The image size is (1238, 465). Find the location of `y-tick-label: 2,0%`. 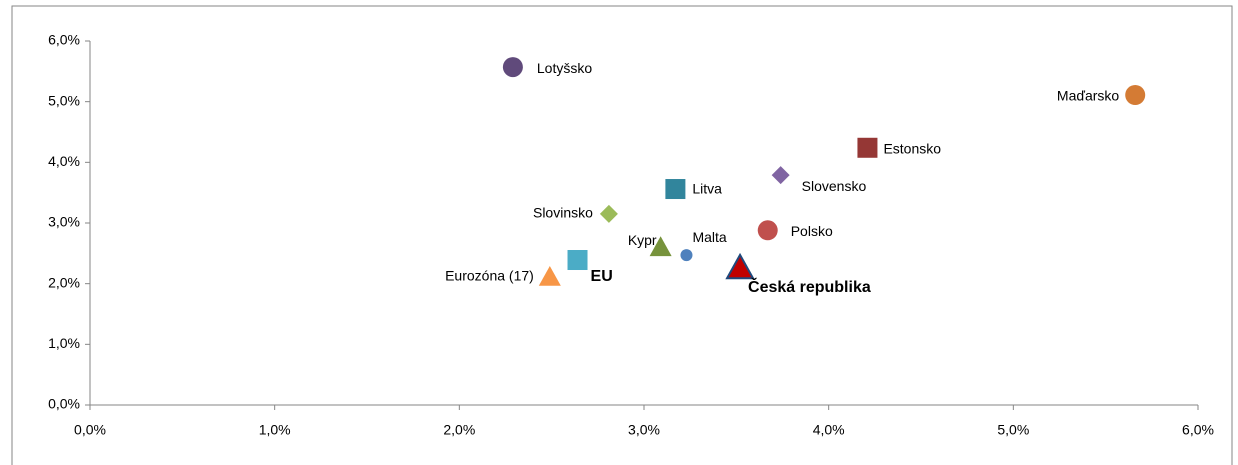

y-tick-label: 2,0% is located at coordinates (64, 282).